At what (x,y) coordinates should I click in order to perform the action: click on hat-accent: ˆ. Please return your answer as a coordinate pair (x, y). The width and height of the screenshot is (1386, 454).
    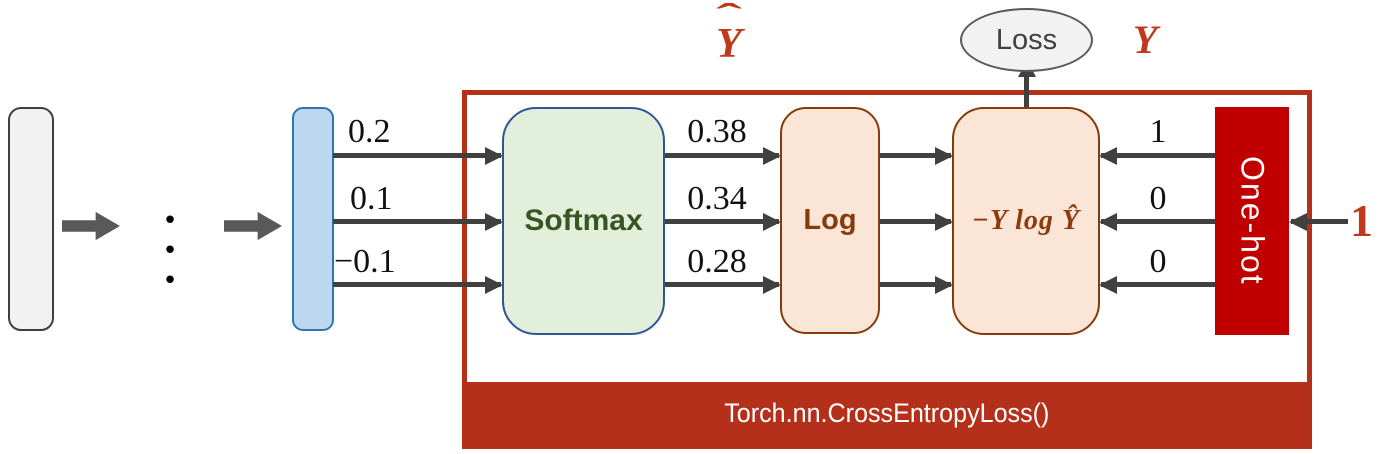
    Looking at the image, I should click on (729, 17).